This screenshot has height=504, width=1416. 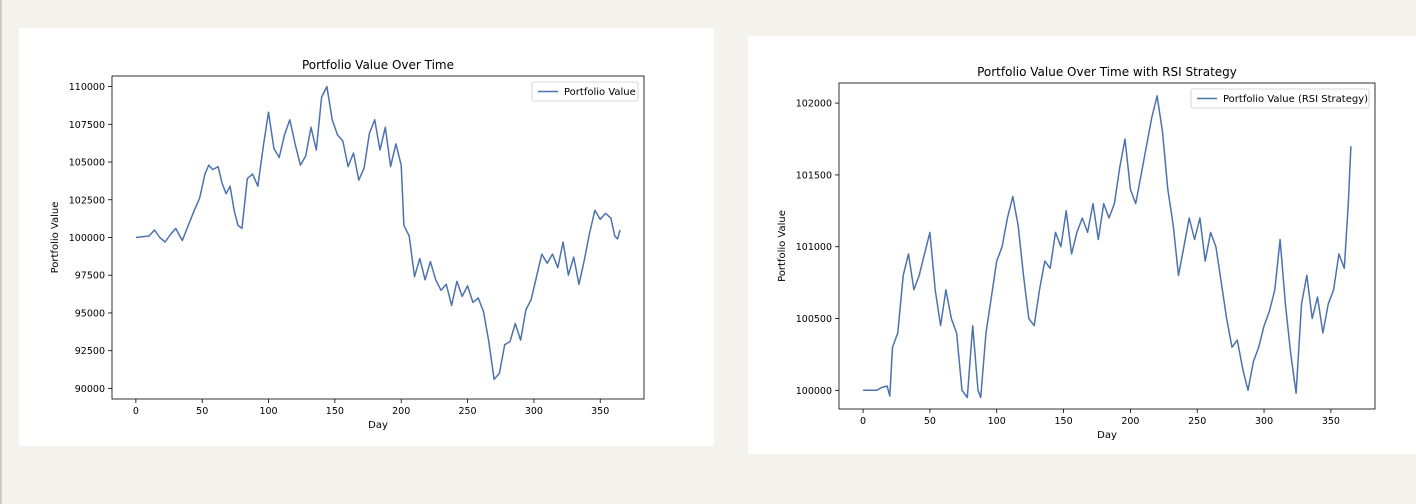 What do you see at coordinates (814, 104) in the screenshot?
I see `y-tick-label: 102000` at bounding box center [814, 104].